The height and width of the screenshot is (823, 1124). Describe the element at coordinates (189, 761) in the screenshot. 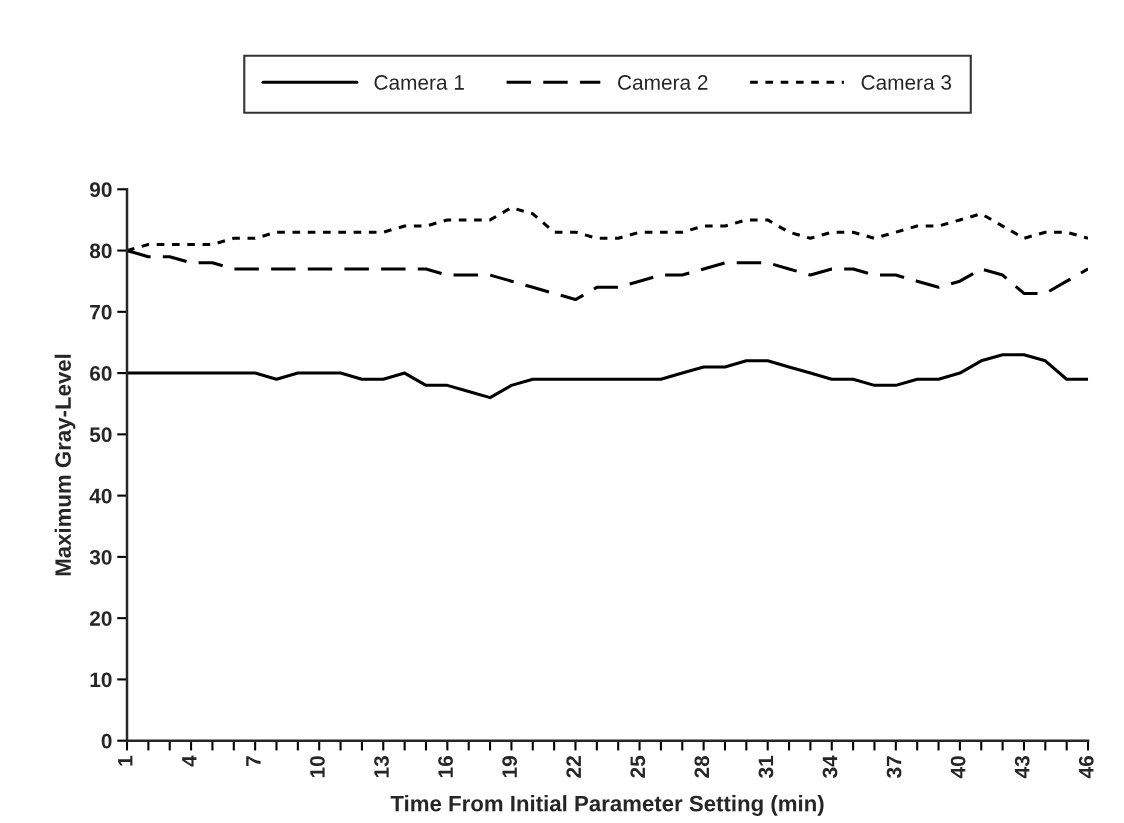

I see `x-tick-label: 4` at that location.